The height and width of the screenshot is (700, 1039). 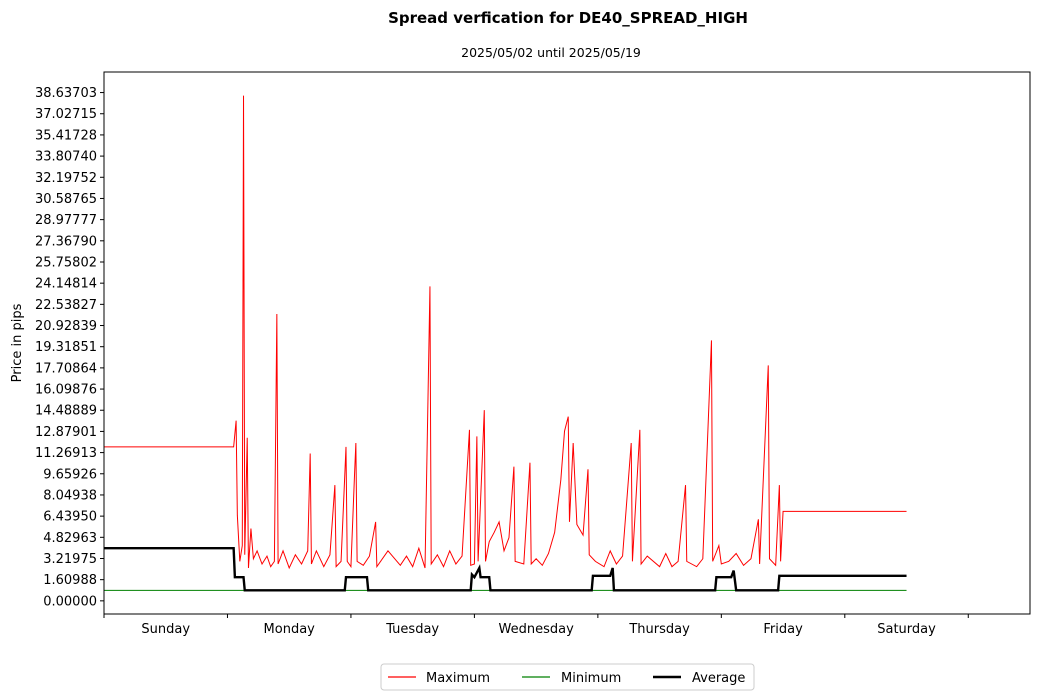 I want to click on y-tick-label: 33.80740, so click(x=66, y=157).